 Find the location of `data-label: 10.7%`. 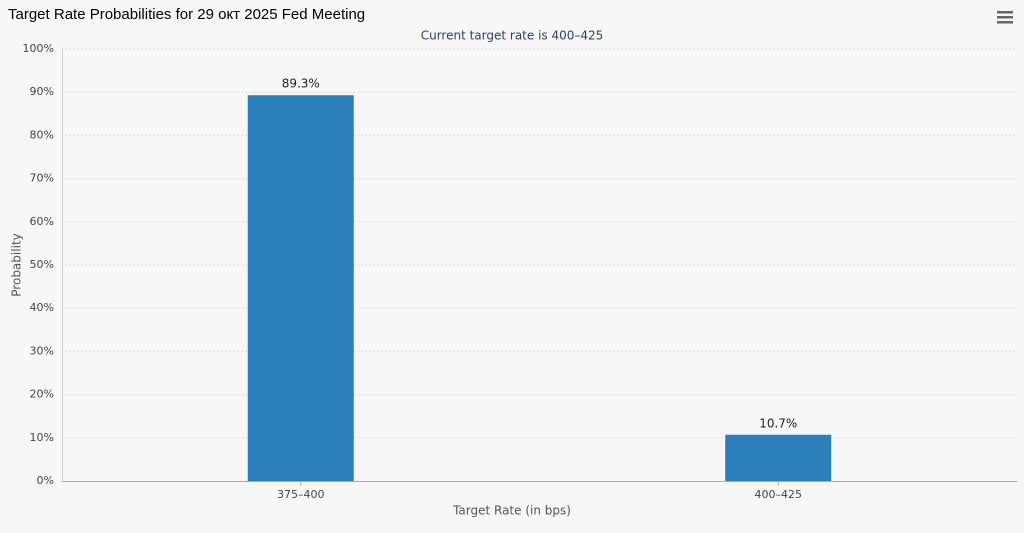

data-label: 10.7% is located at coordinates (778, 423).